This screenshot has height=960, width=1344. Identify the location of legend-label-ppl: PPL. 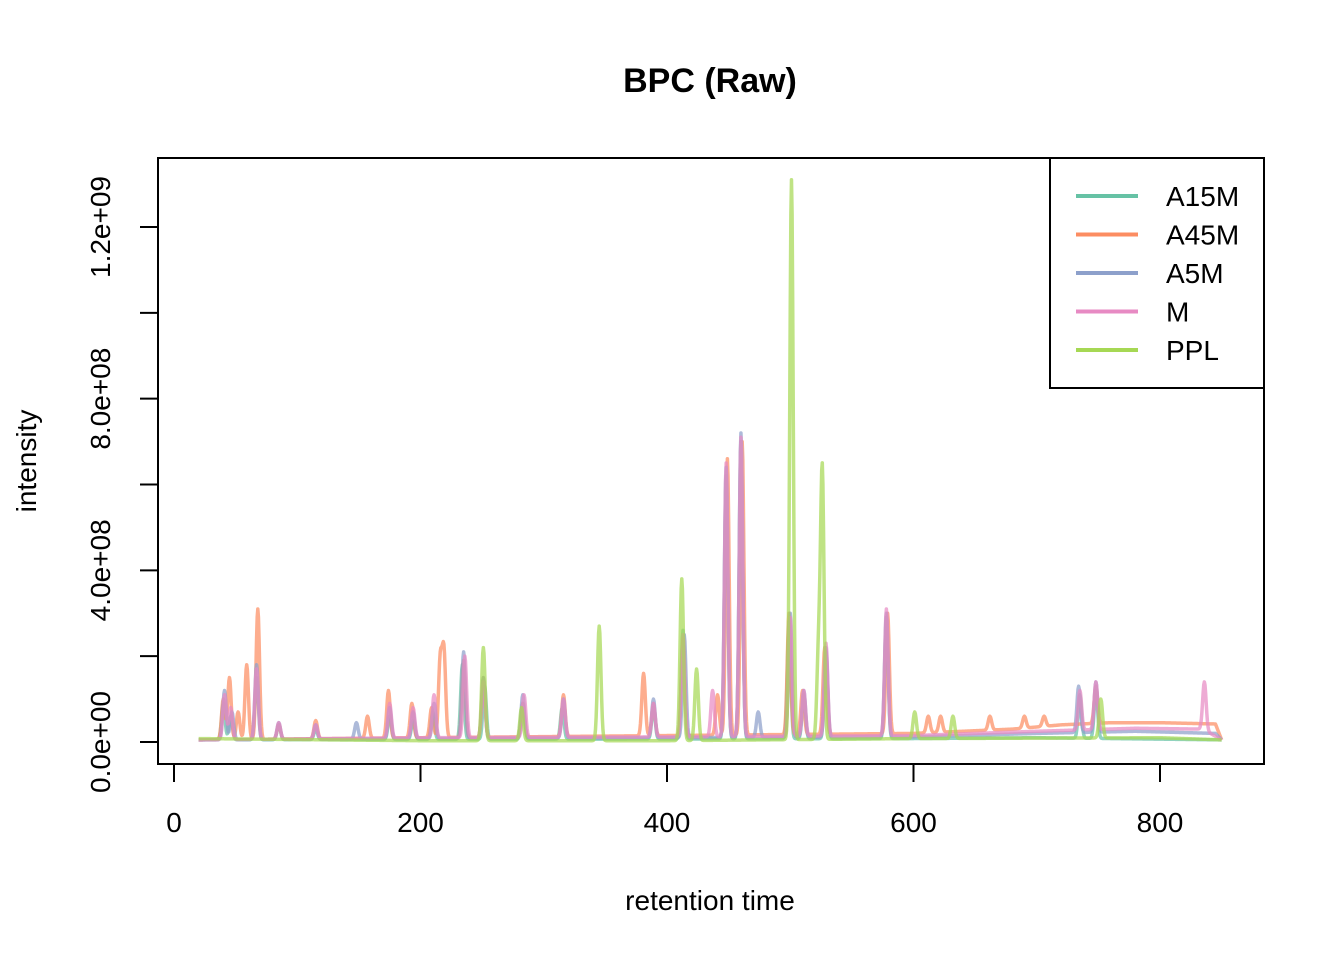
(1192, 350).